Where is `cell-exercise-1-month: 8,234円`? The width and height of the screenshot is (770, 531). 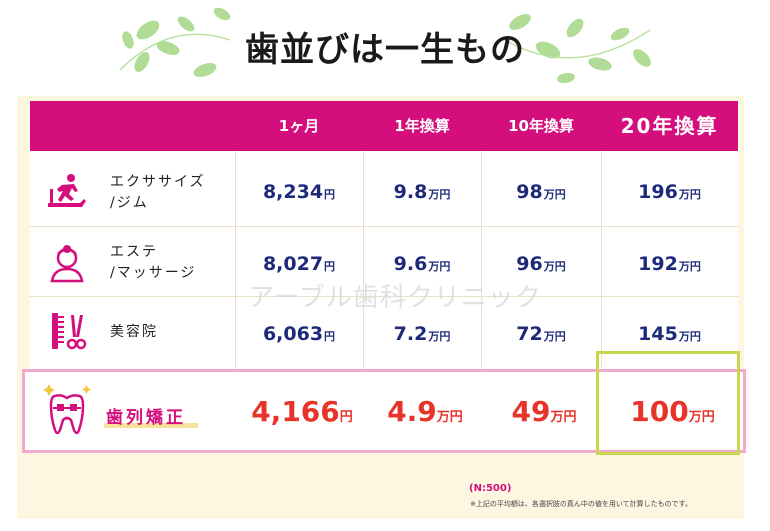
cell-exercise-1-month: 8,234円 is located at coordinates (299, 192).